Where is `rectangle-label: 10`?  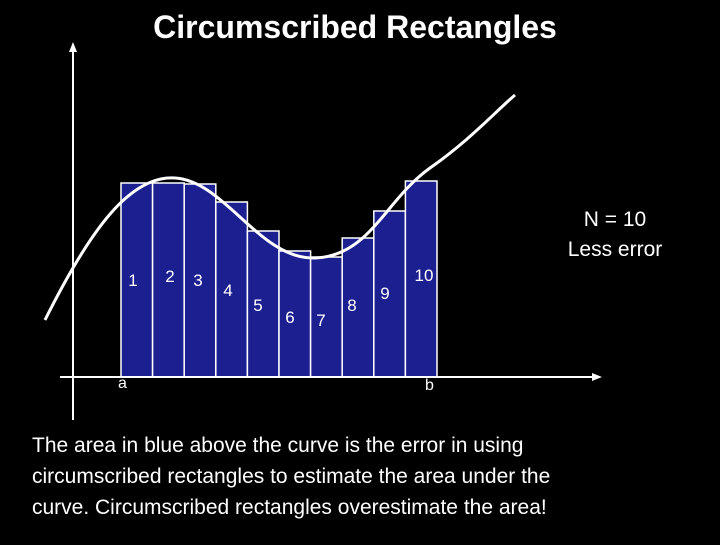 rectangle-label: 10 is located at coordinates (424, 275).